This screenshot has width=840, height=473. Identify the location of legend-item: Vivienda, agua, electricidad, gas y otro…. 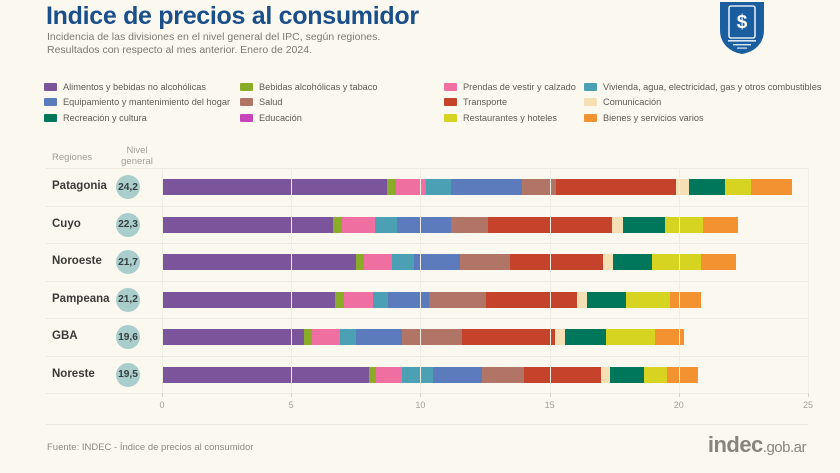
(702, 87).